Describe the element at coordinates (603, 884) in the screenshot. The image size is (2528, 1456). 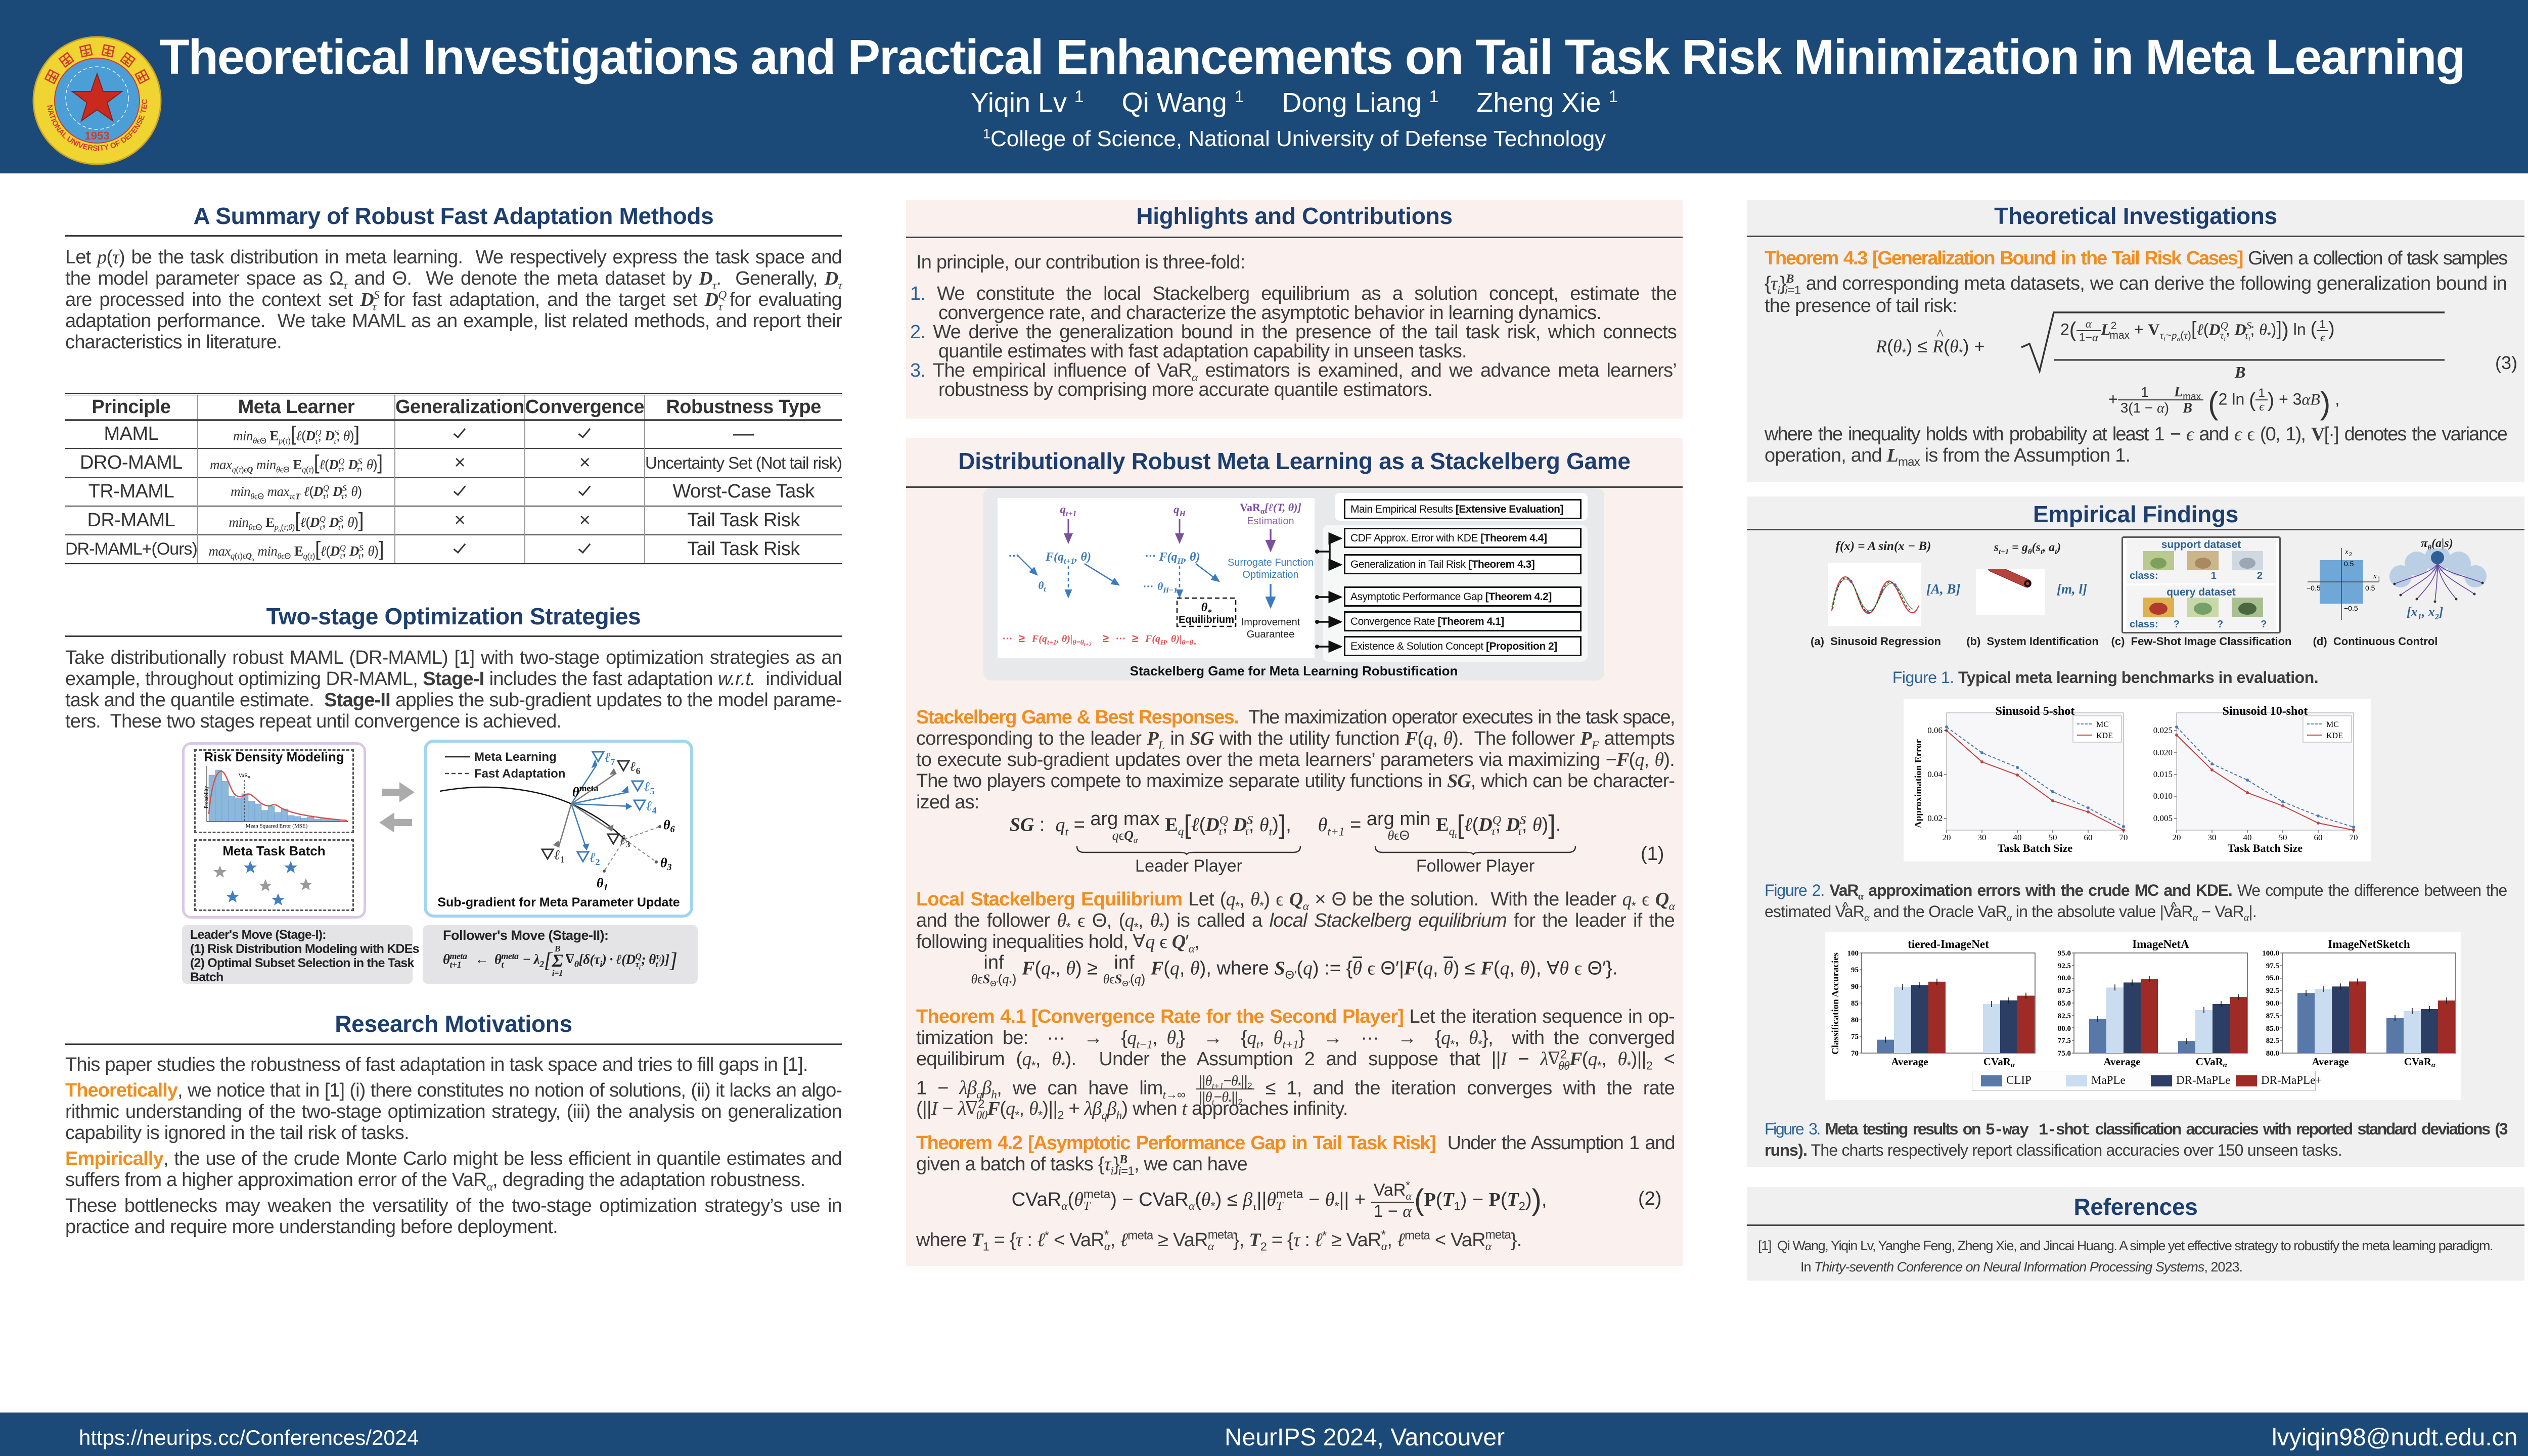
I see `svg-text: θ1` at that location.